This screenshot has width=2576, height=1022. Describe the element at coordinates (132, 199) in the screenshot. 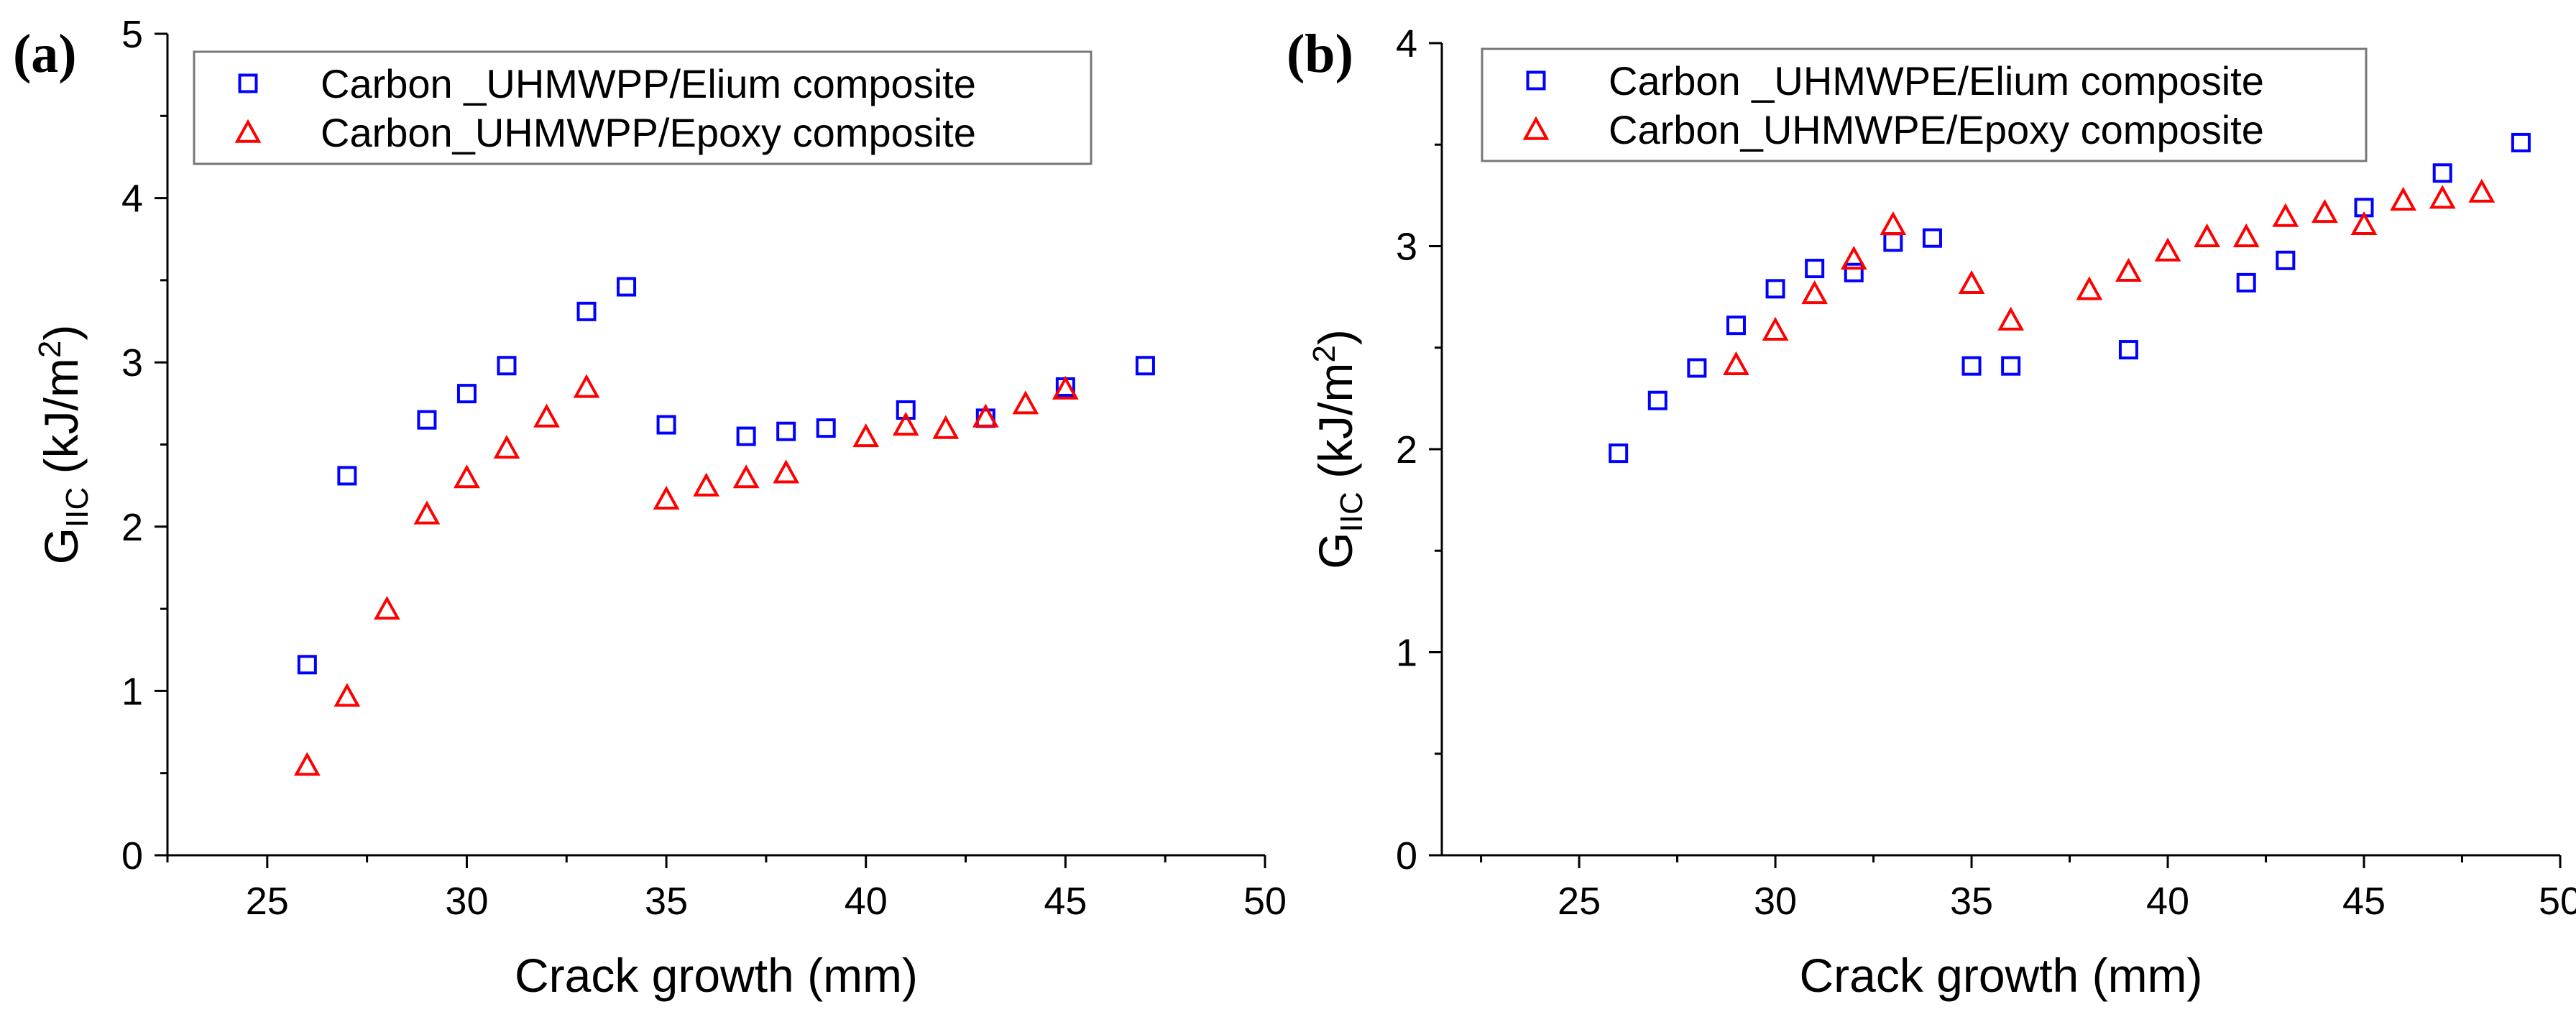

I see `y-tick-label: 4` at that location.